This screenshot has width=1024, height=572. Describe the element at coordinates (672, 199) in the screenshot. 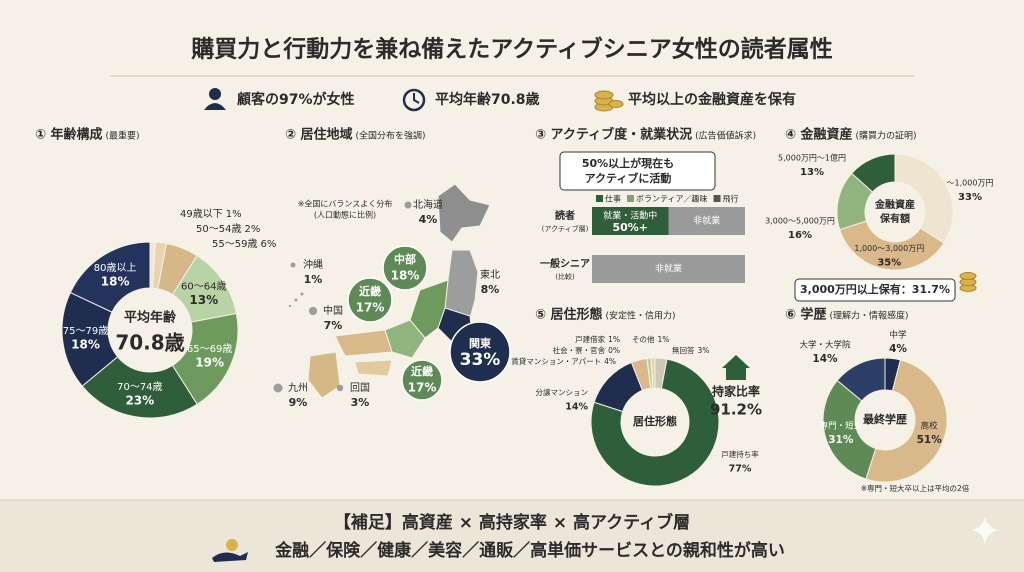

I see `legend-label: ボランティア／趣味` at that location.